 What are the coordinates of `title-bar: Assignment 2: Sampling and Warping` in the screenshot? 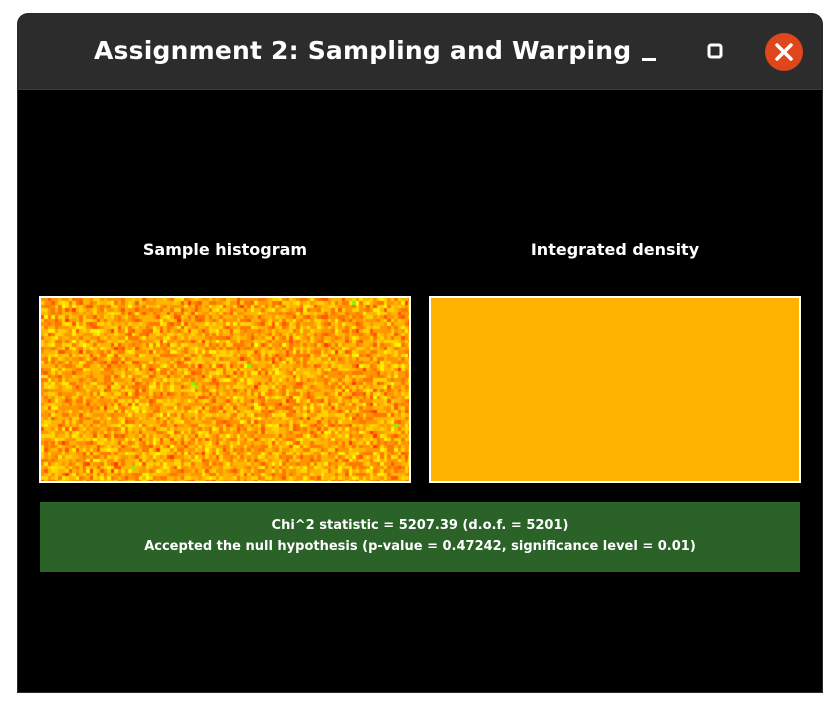 It's located at (420, 52).